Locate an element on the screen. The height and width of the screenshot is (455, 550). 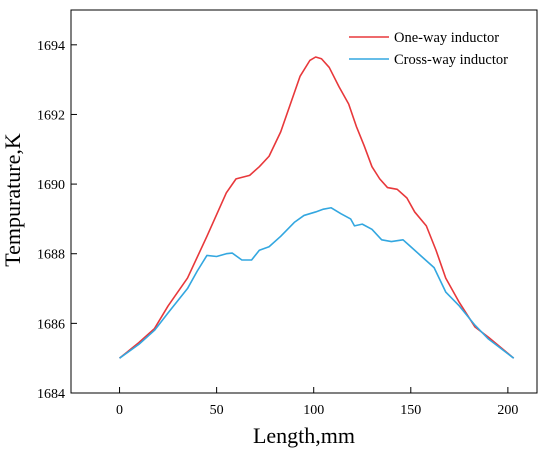
y-tick-label: 1684 is located at coordinates (51, 394).